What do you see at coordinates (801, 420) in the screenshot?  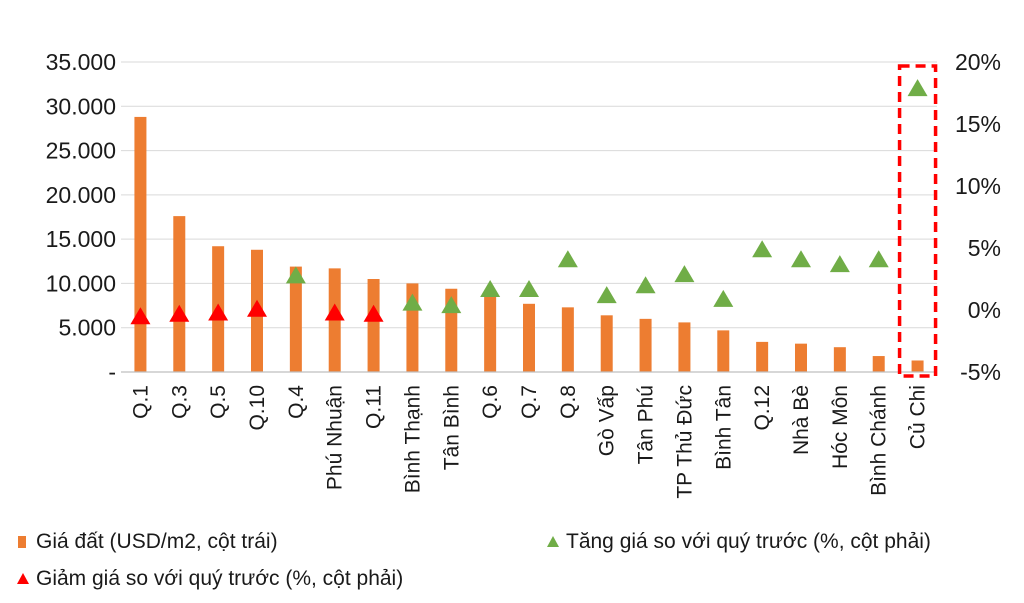 I see `category-label: Nhà Bè` at bounding box center [801, 420].